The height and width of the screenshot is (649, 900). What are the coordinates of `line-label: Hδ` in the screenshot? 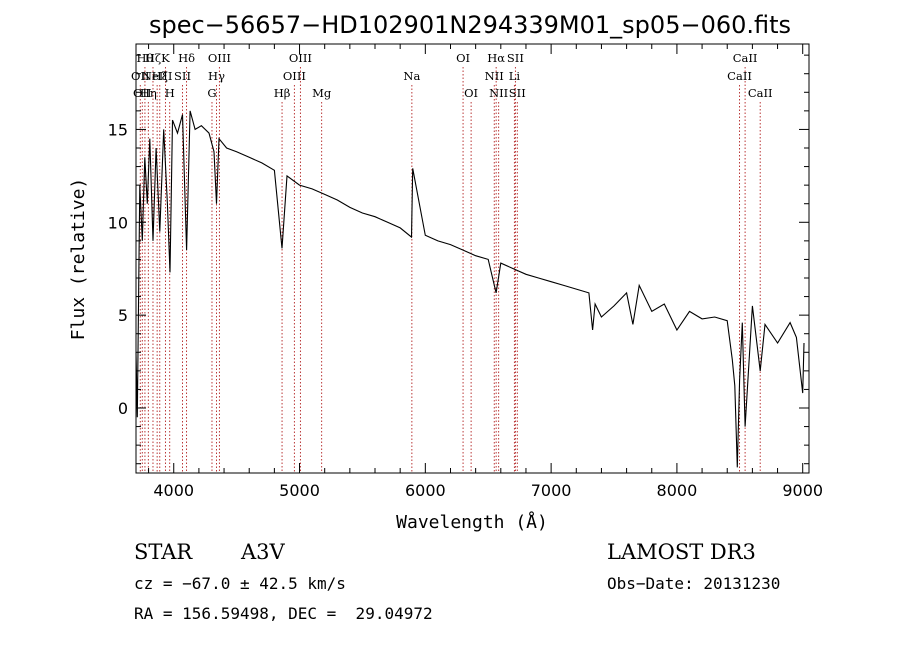 It's located at (186, 58).